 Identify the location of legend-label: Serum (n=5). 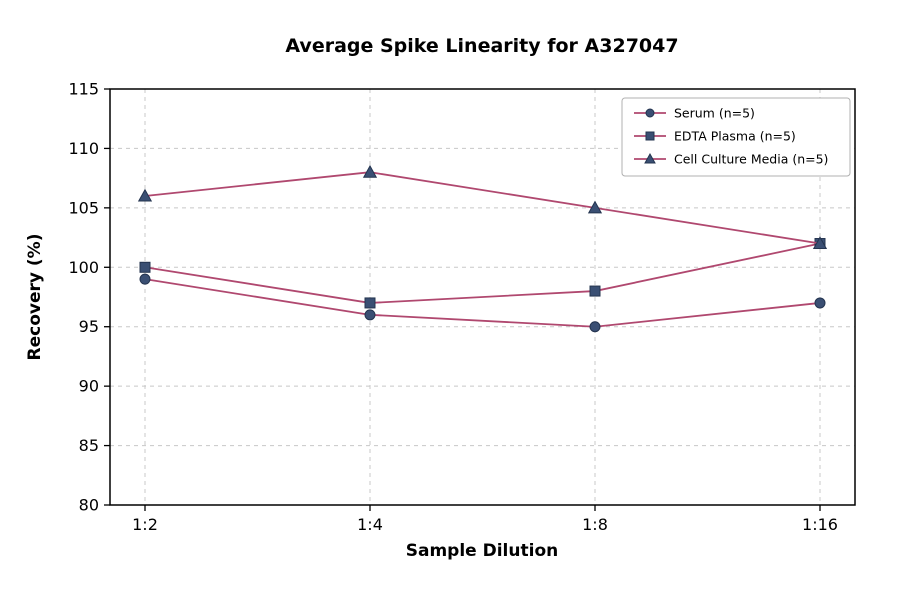
(714, 113).